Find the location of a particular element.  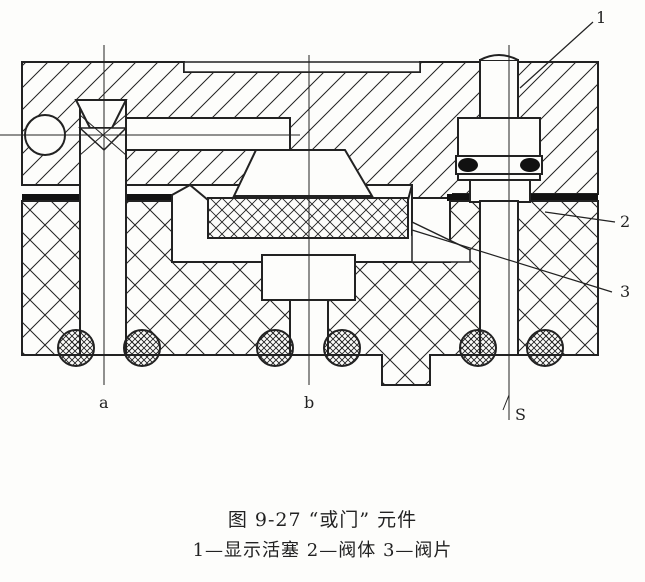

top-recess is located at coordinates (302, 67).